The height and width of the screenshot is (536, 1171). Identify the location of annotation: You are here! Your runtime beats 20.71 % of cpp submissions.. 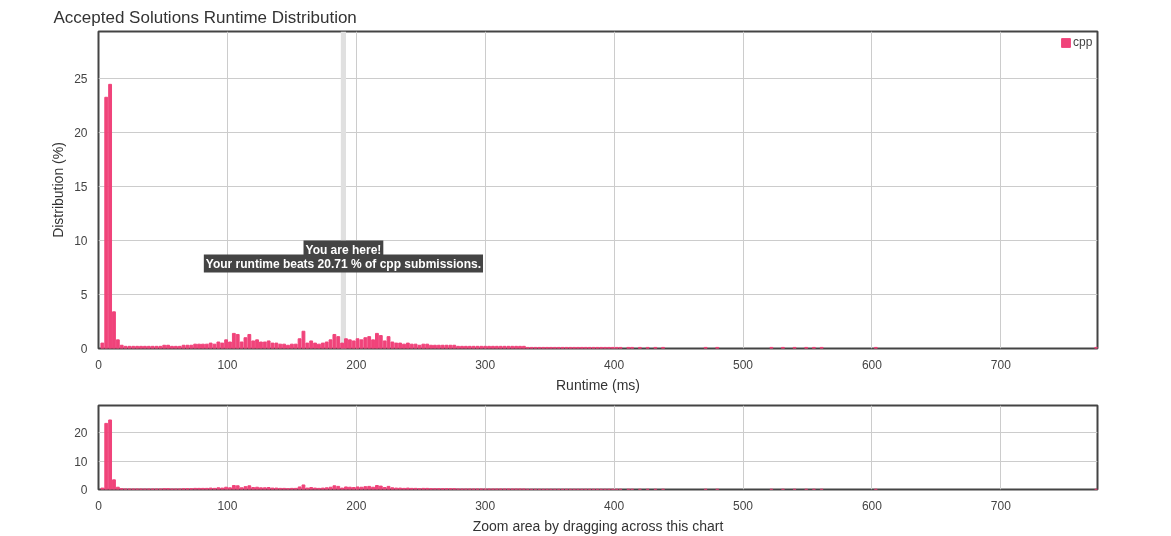
(343, 256).